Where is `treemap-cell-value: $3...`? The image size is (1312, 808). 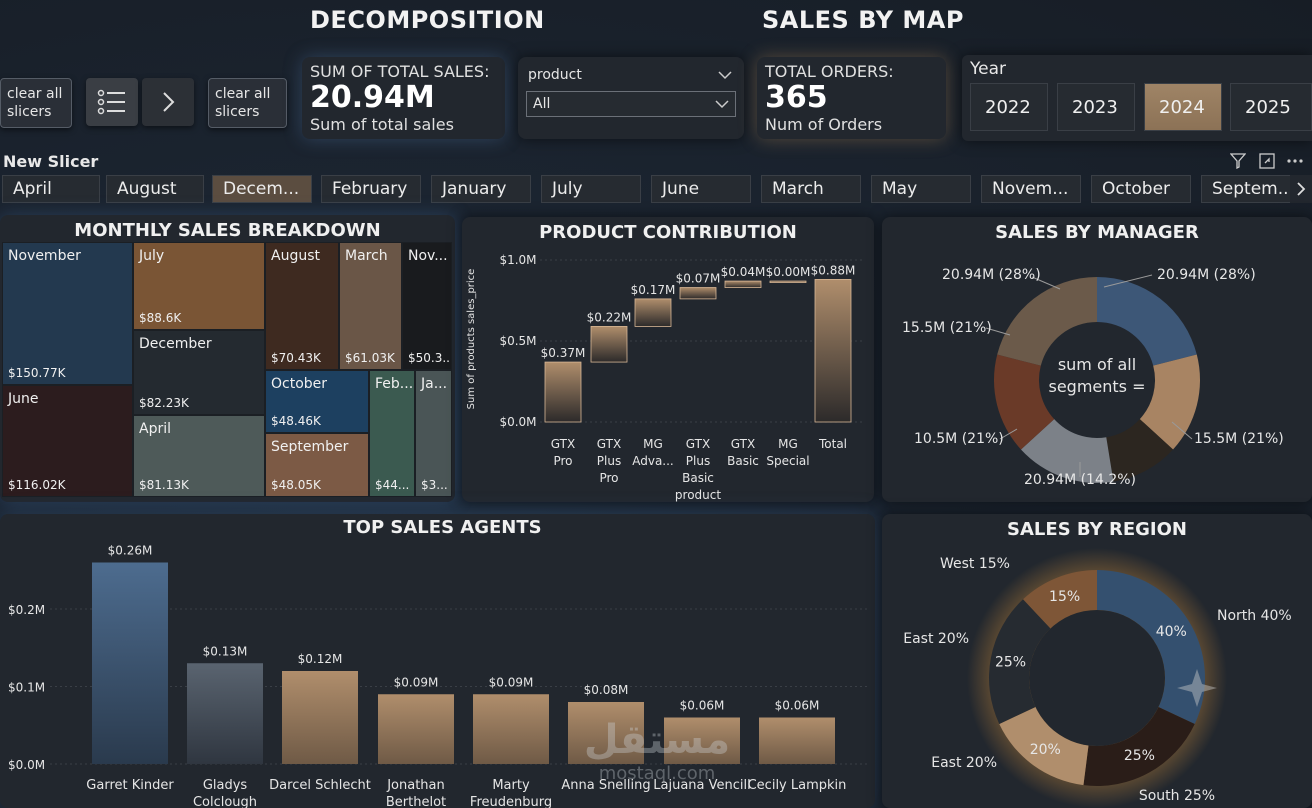 treemap-cell-value: $3... is located at coordinates (434, 485).